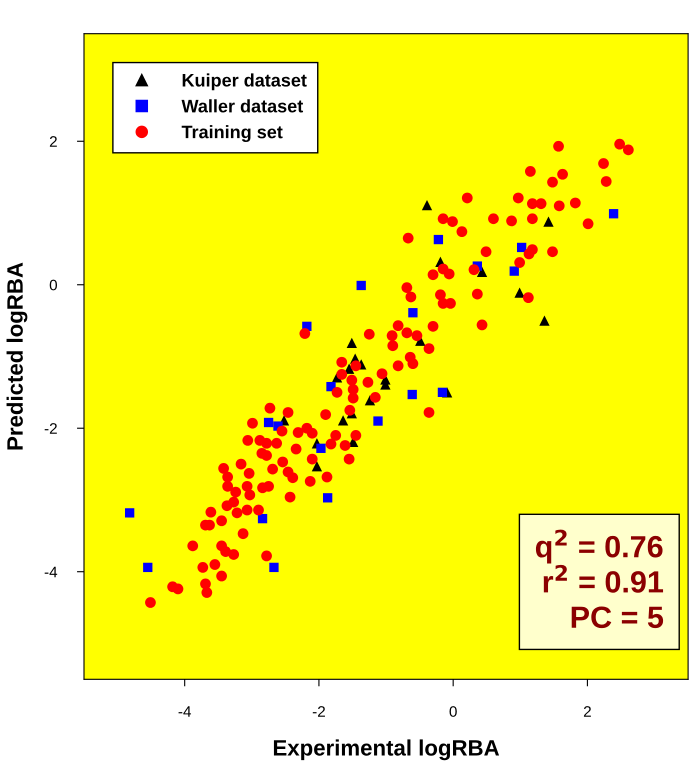 The image size is (700, 765). What do you see at coordinates (618, 617) in the screenshot?
I see `annotation: PC = 5` at bounding box center [618, 617].